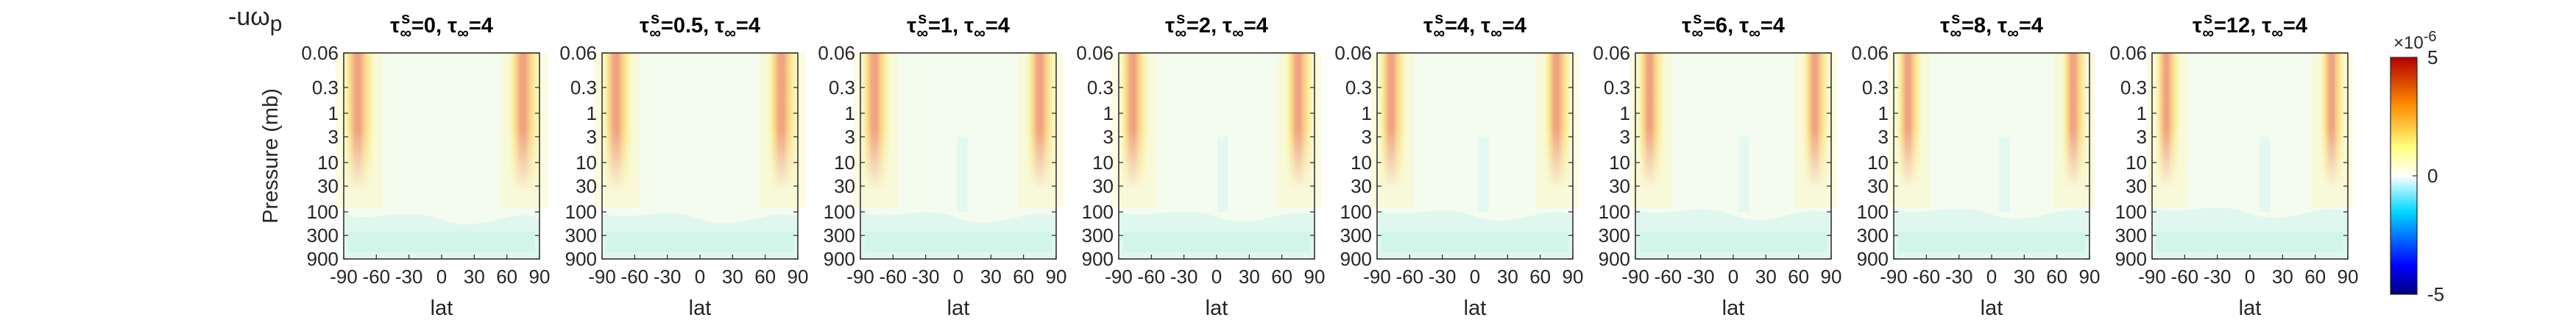 The height and width of the screenshot is (334, 2576). I want to click on colorbar-tick-label: 5, so click(2432, 57).